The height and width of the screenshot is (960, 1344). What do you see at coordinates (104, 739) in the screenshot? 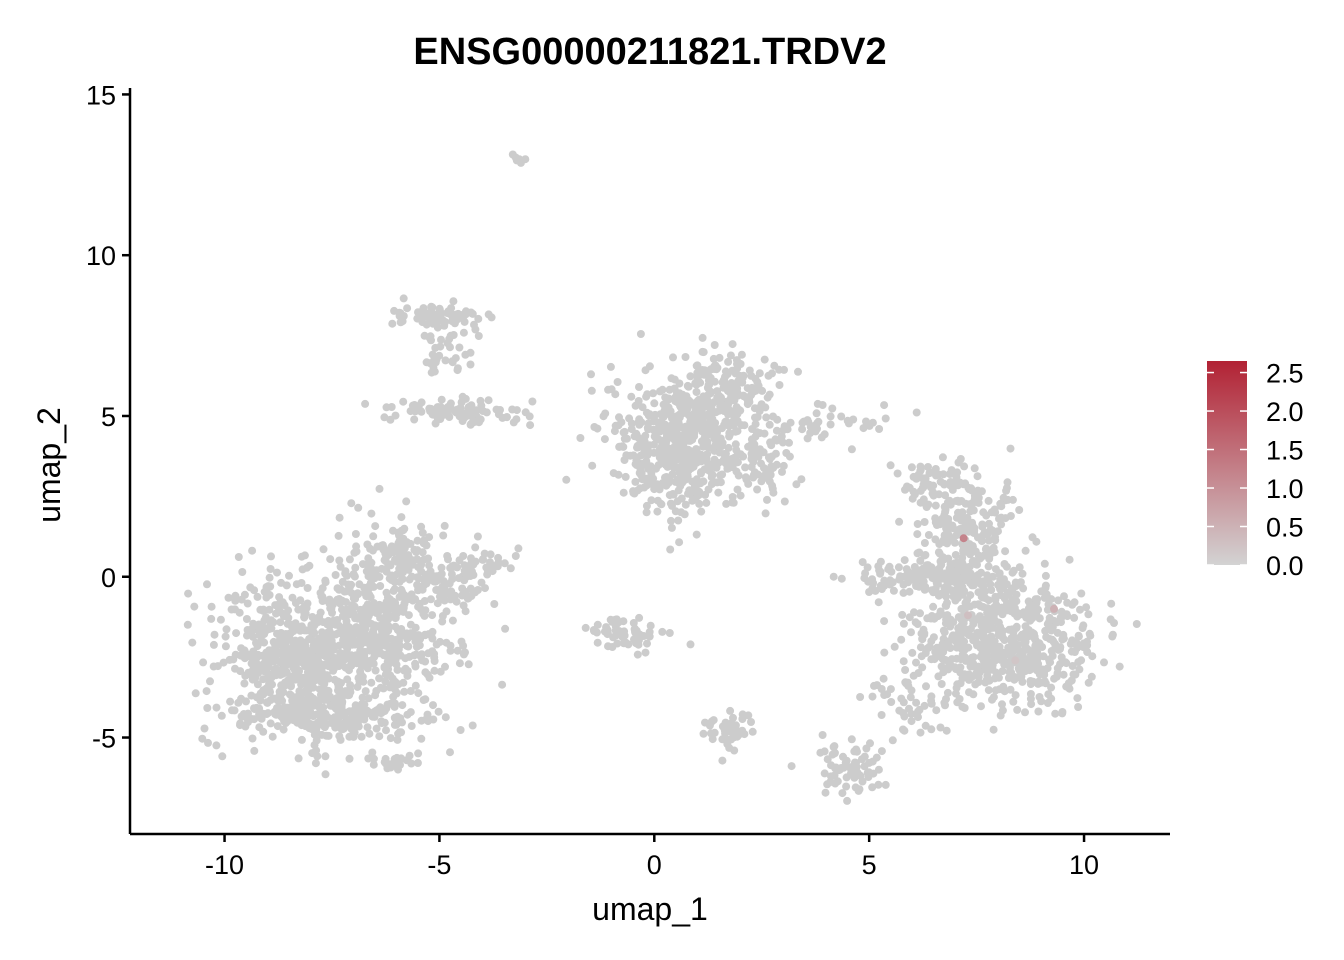
I see `y-tick-label: -5` at bounding box center [104, 739].